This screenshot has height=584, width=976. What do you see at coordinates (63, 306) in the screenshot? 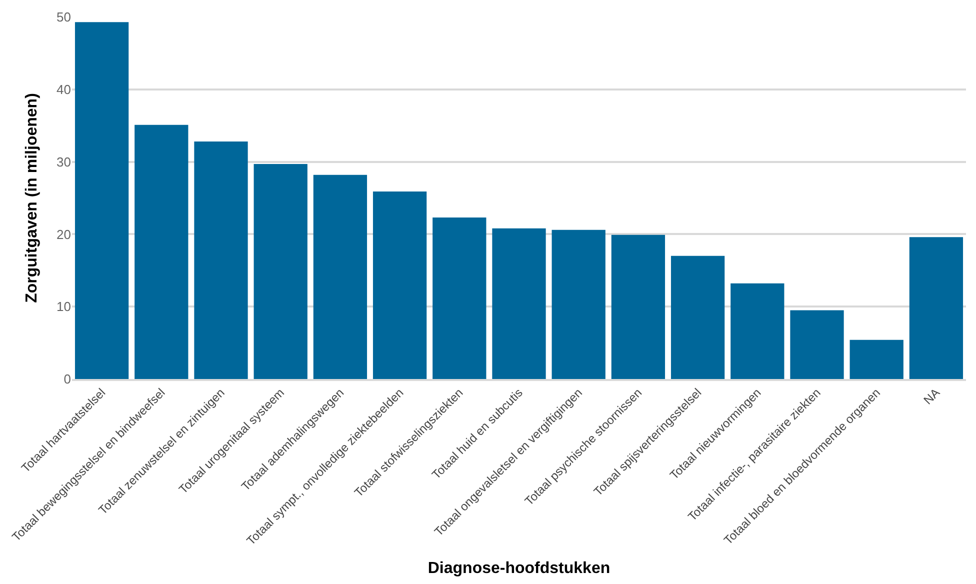
I see `y-tick-label: 10` at bounding box center [63, 306].